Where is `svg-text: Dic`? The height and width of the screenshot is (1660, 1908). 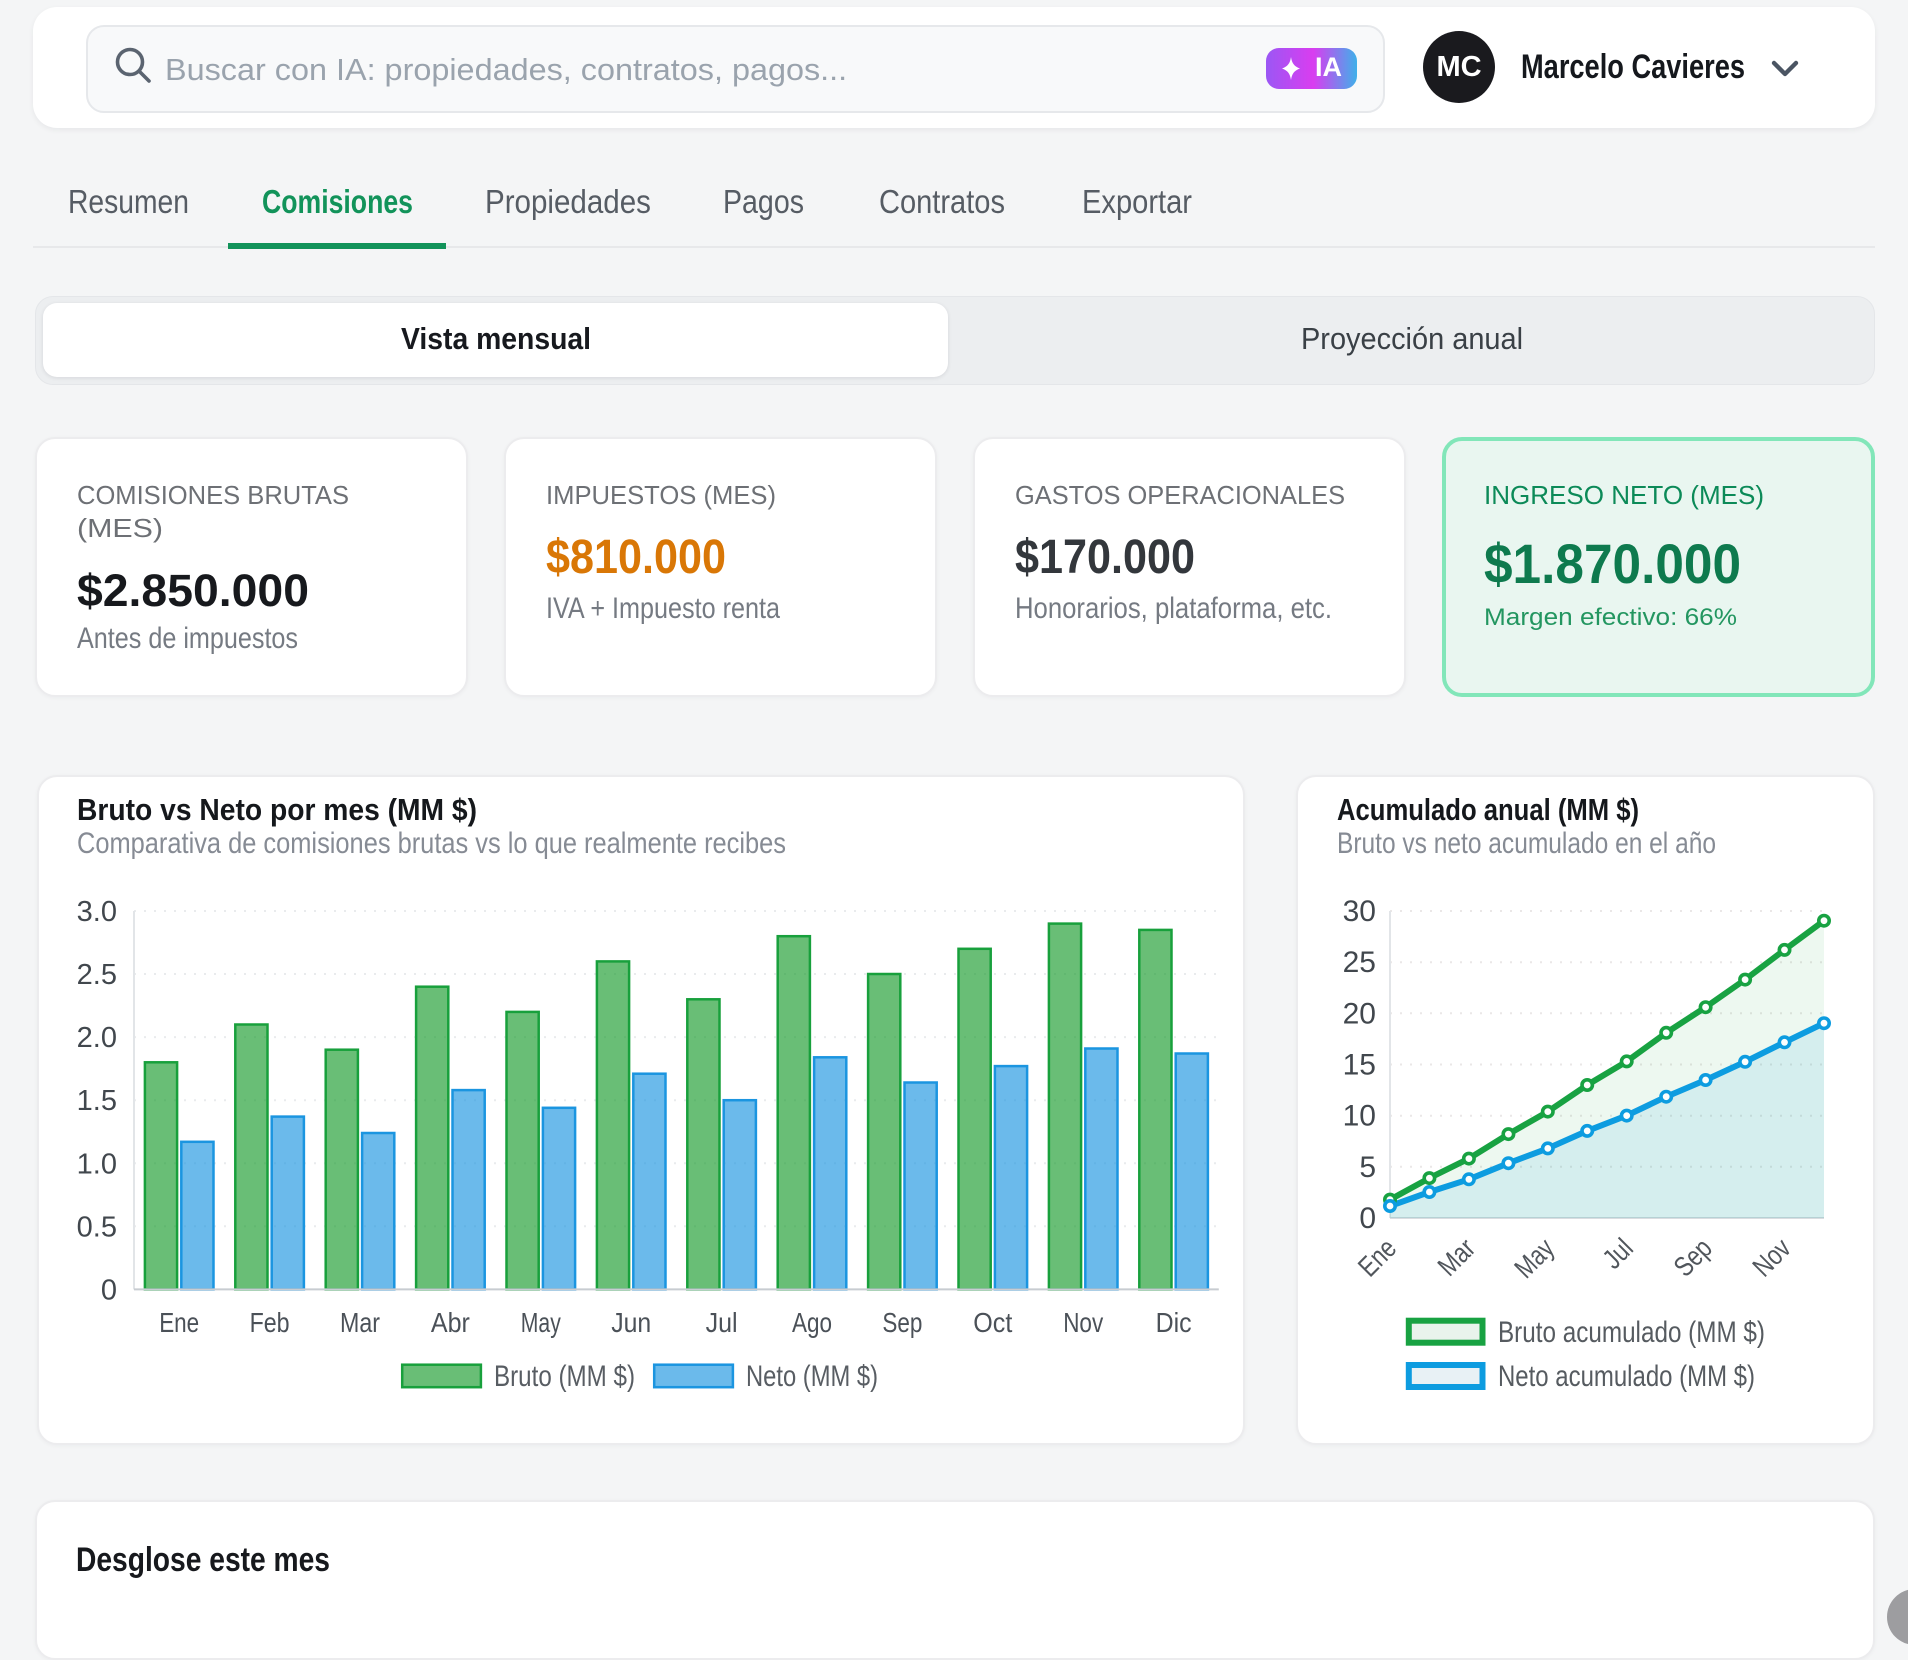
svg-text: Dic is located at coordinates (1174, 1322).